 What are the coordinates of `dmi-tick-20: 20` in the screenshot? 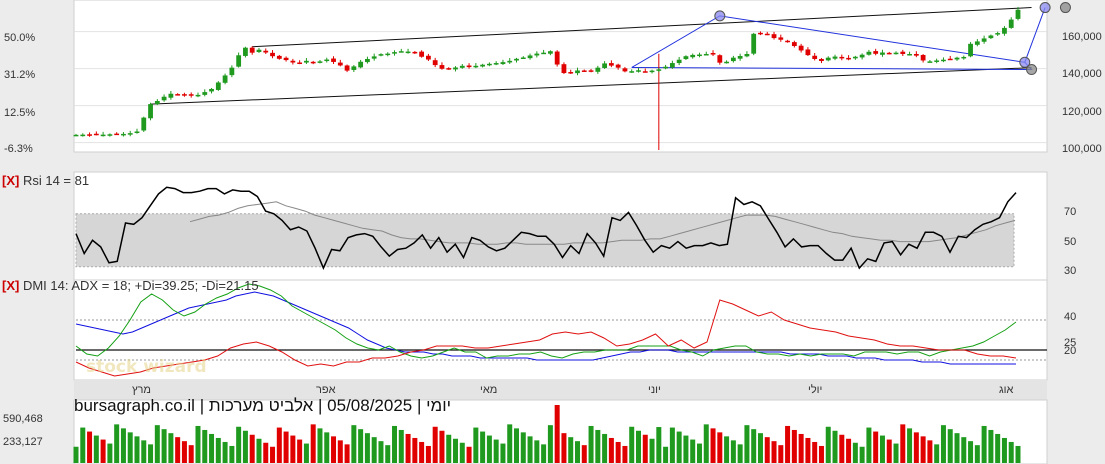 It's located at (1070, 351).